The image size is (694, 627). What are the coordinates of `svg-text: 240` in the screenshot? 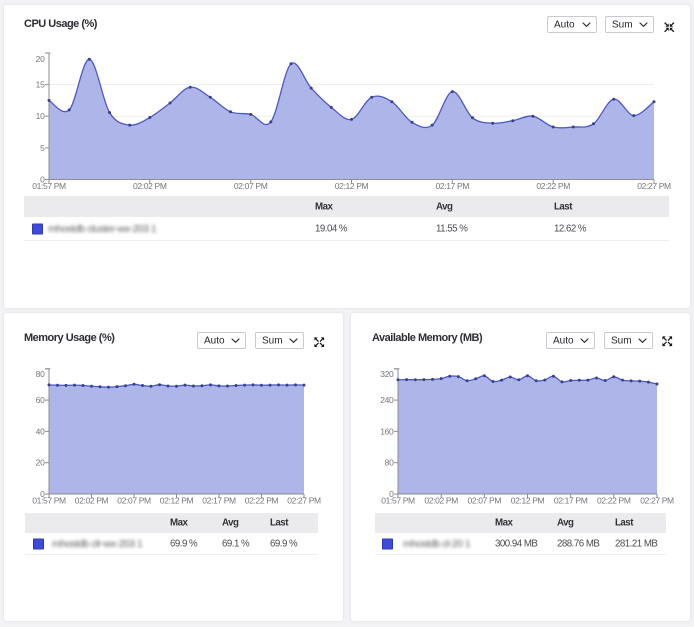 It's located at (387, 400).